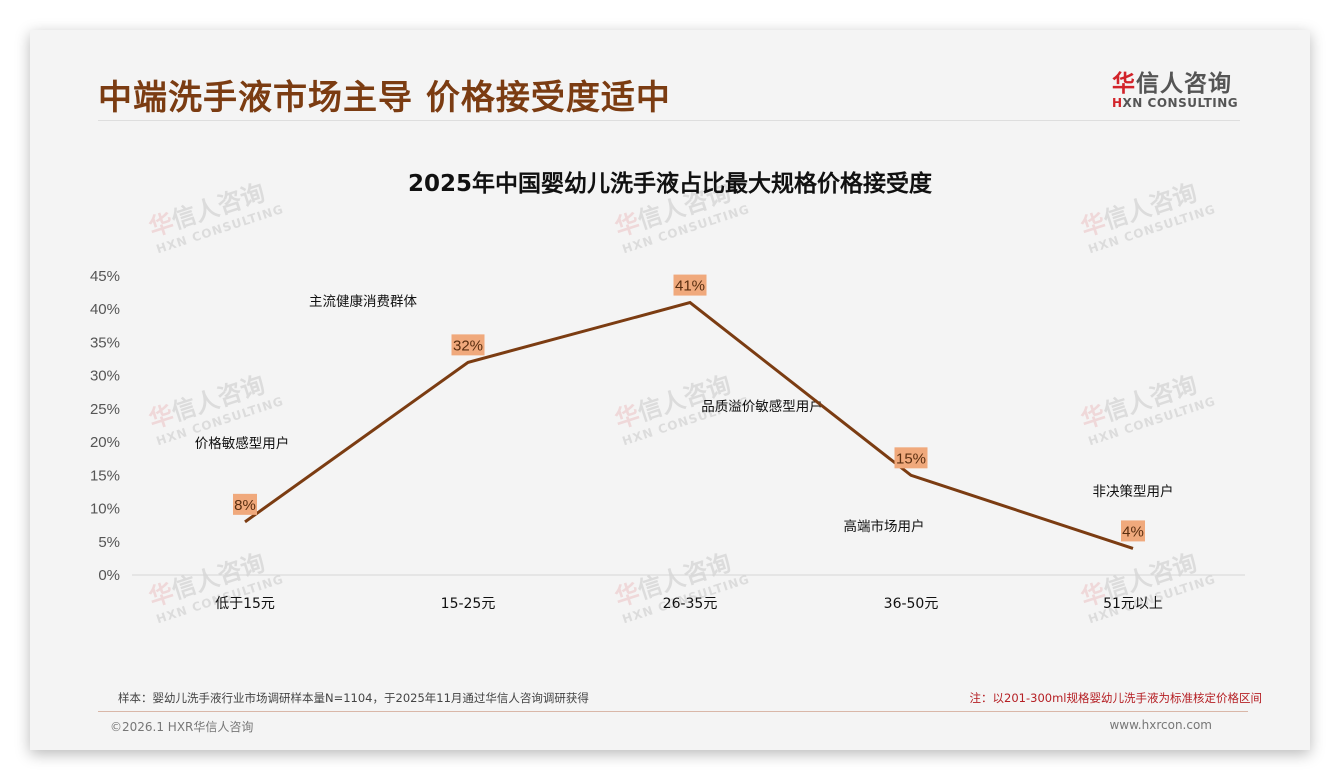 The width and height of the screenshot is (1340, 780). What do you see at coordinates (911, 604) in the screenshot?
I see `x-tick-label: 36-50元` at bounding box center [911, 604].